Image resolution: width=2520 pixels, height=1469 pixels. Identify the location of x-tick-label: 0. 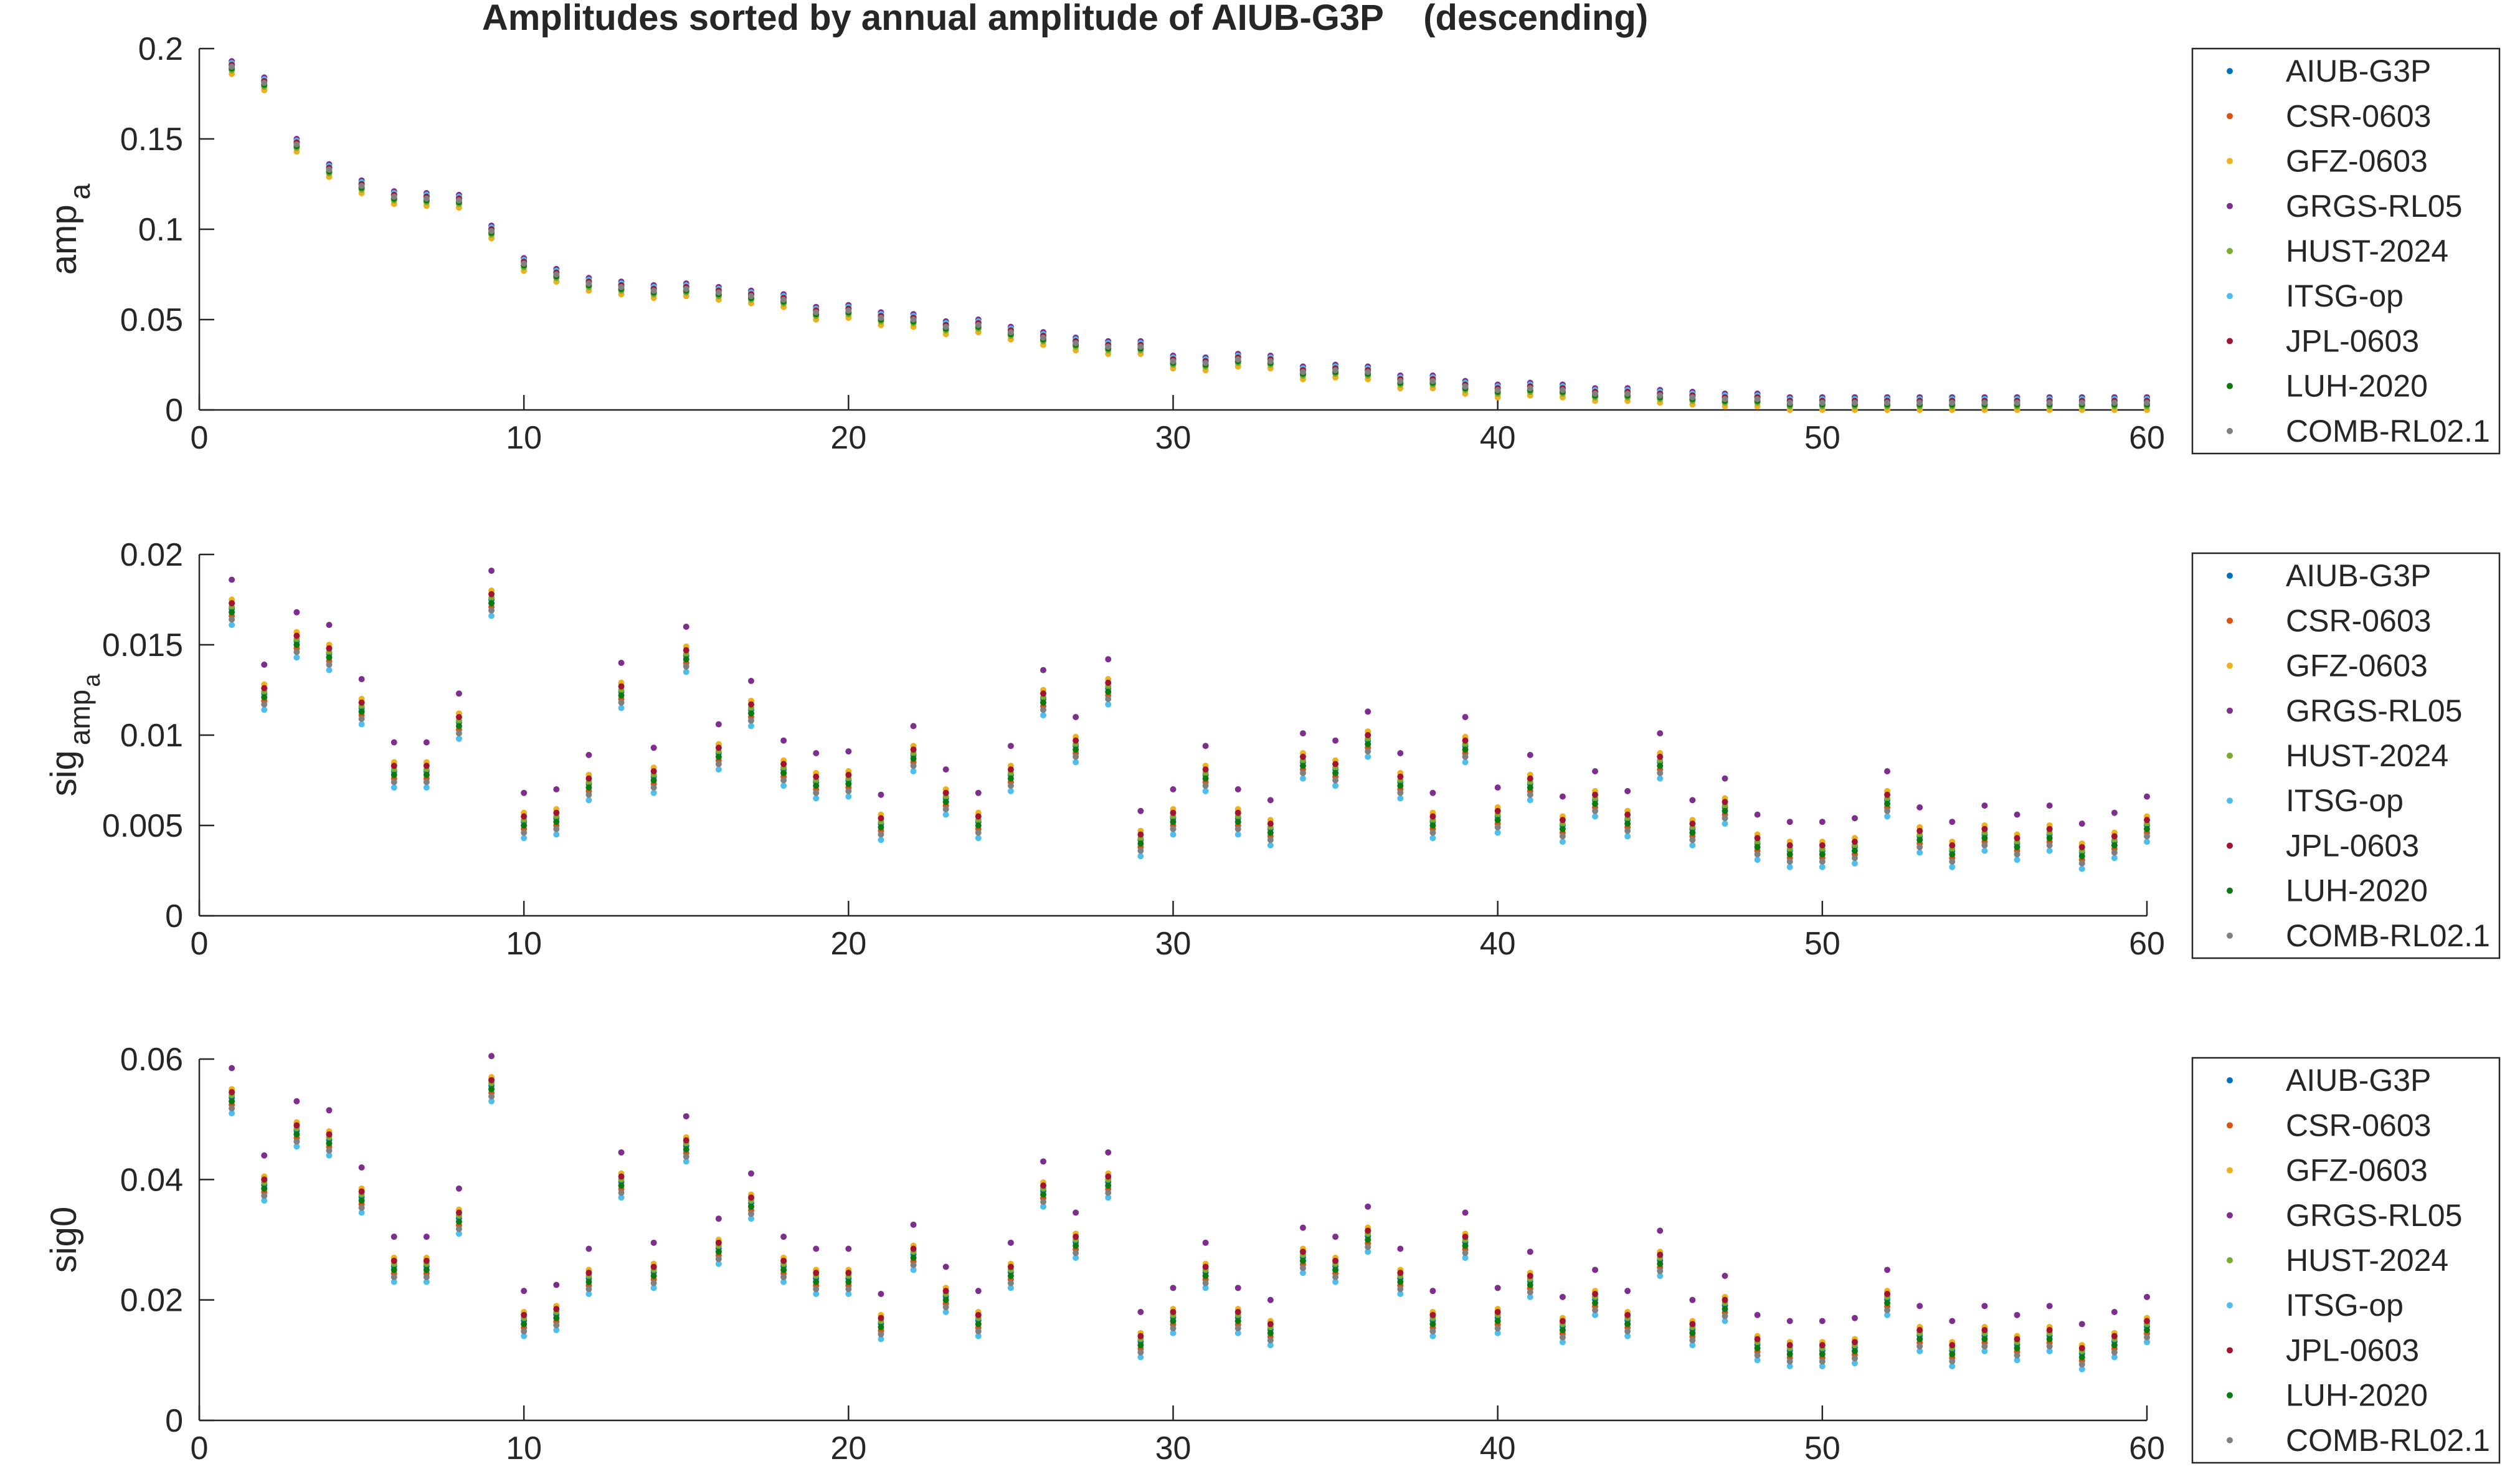
(200, 438).